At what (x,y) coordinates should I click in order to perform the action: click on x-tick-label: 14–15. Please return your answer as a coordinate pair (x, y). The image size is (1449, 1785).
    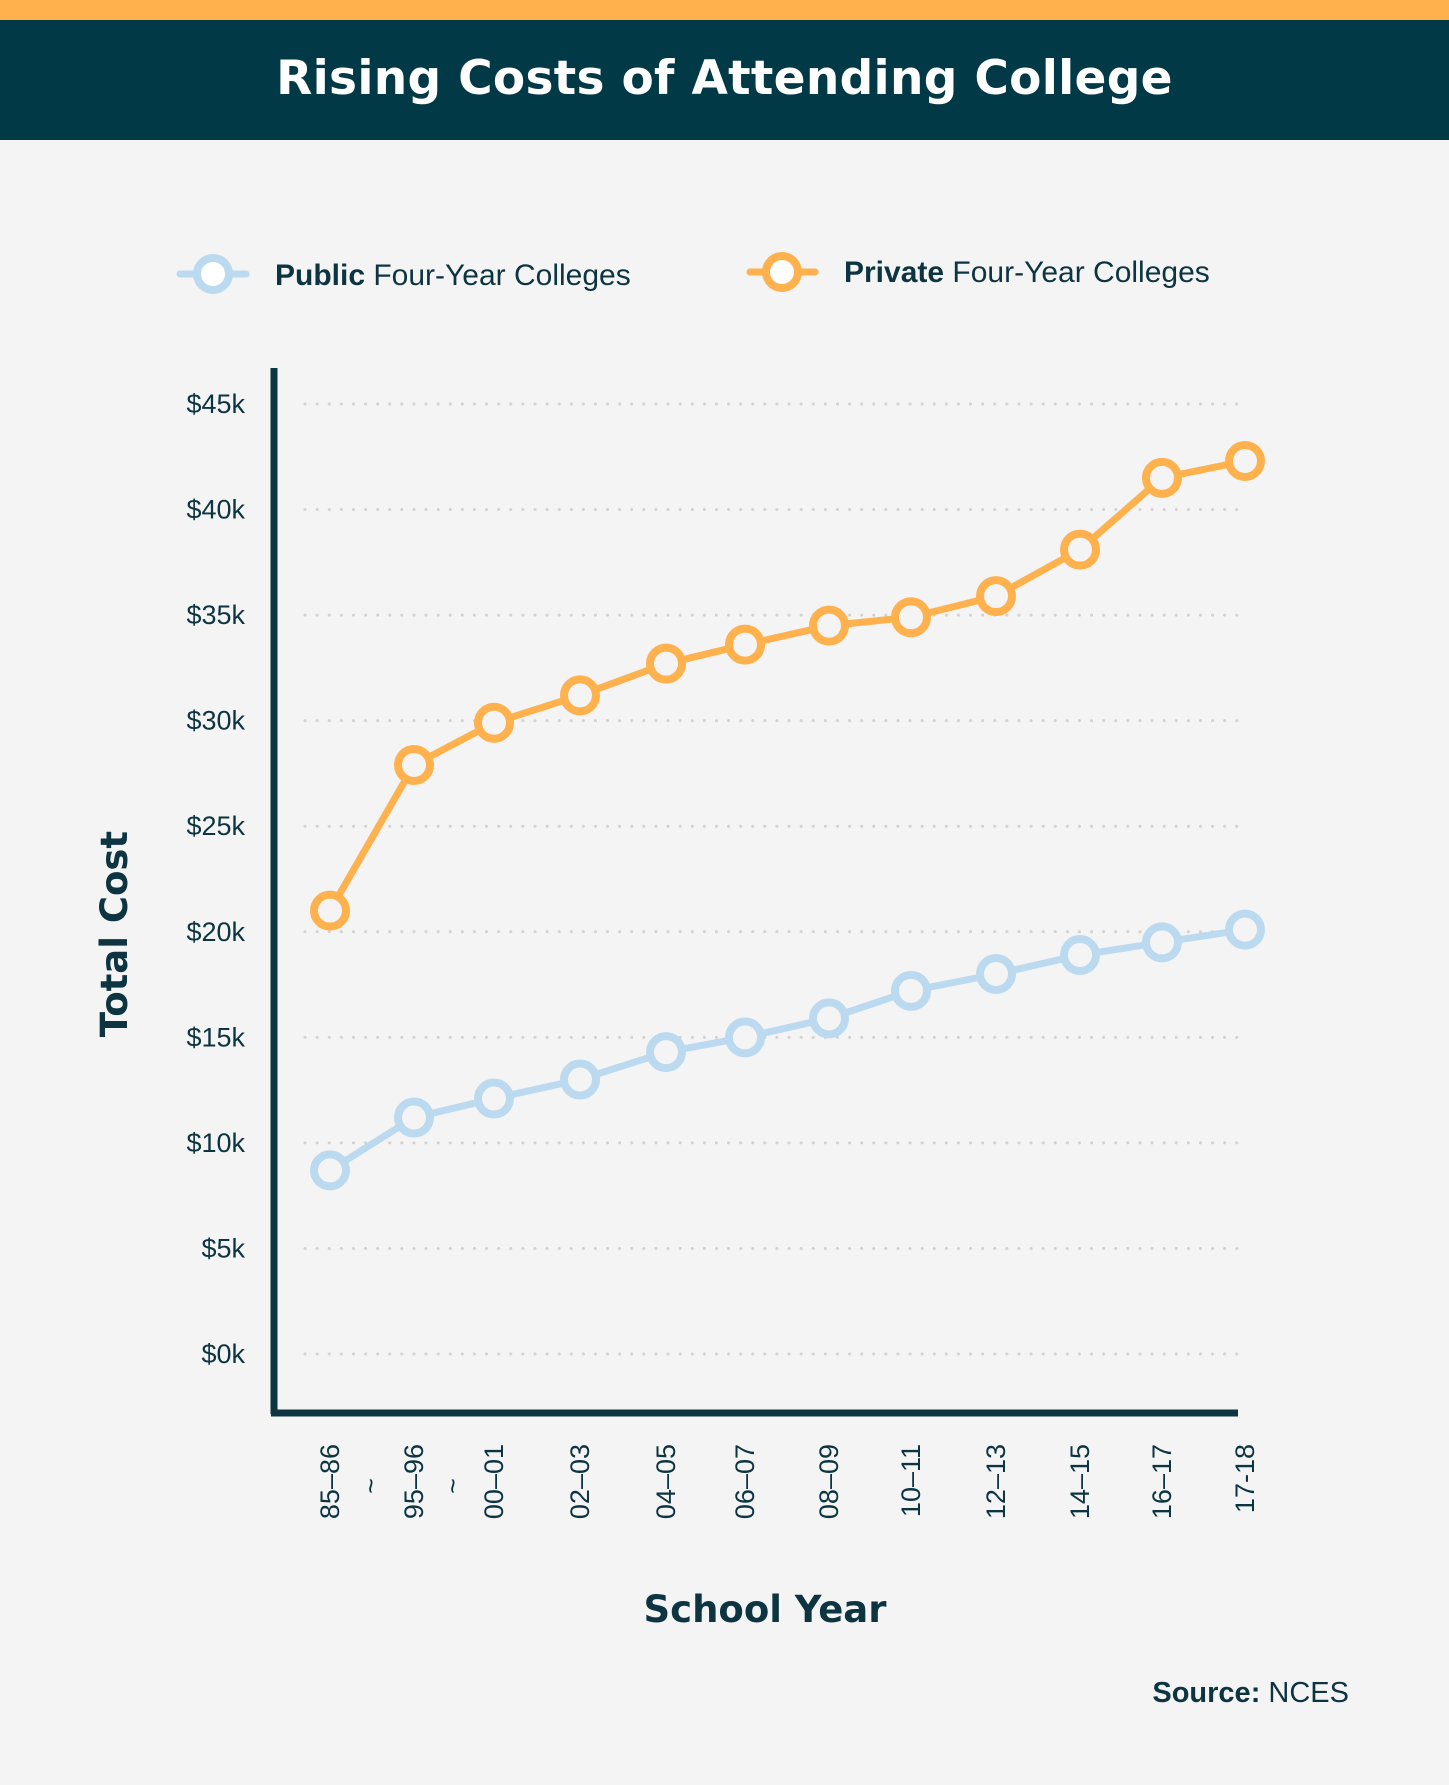
    Looking at the image, I should click on (1080, 1481).